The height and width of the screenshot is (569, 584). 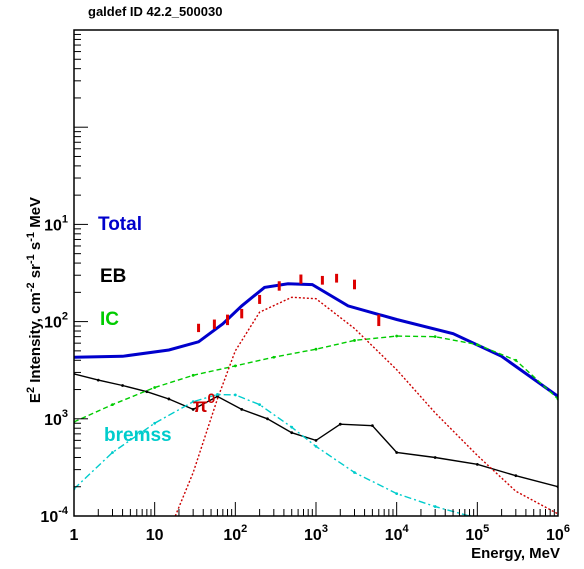 I want to click on series-label: IC, so click(x=109, y=319).